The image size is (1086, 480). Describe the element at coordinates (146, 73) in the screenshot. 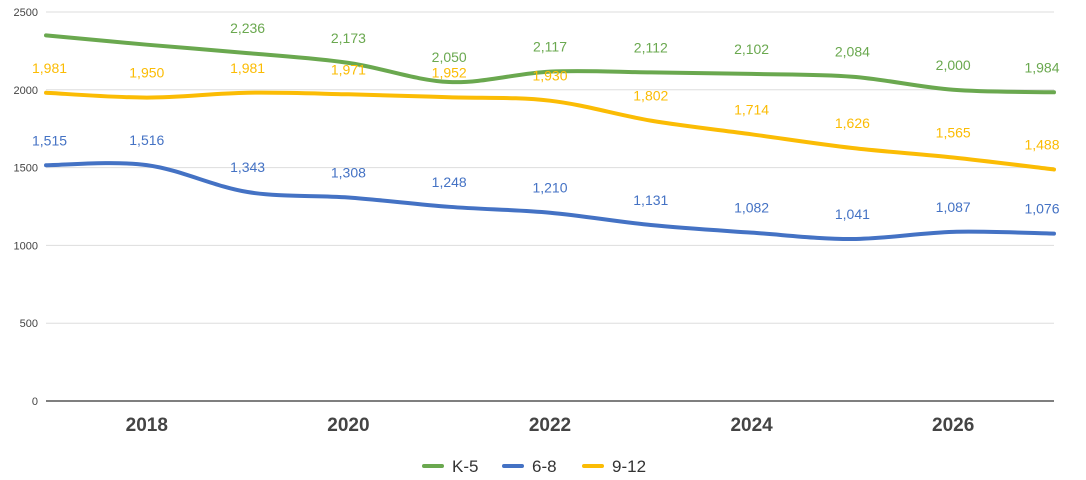

I see `data-label-9-12: 1,950` at that location.